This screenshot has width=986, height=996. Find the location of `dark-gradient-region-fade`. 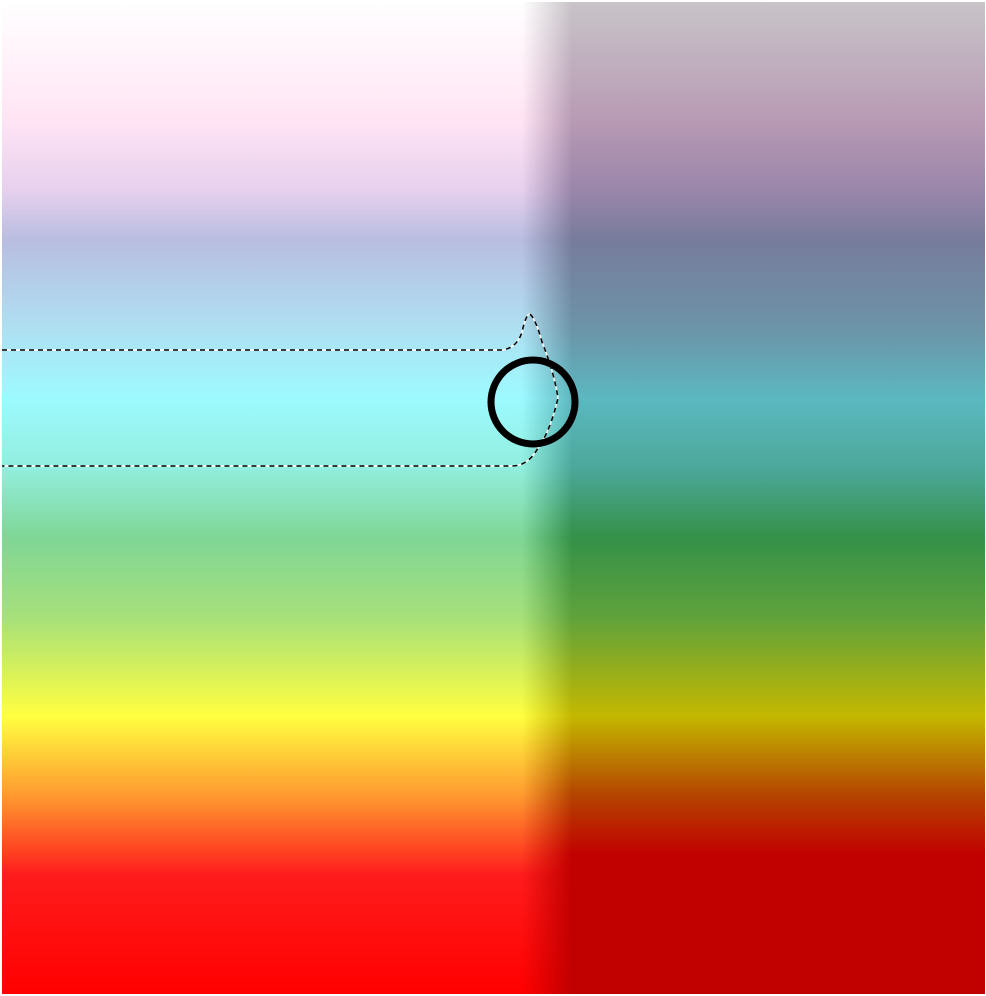

dark-gradient-region-fade is located at coordinates (547, 498).